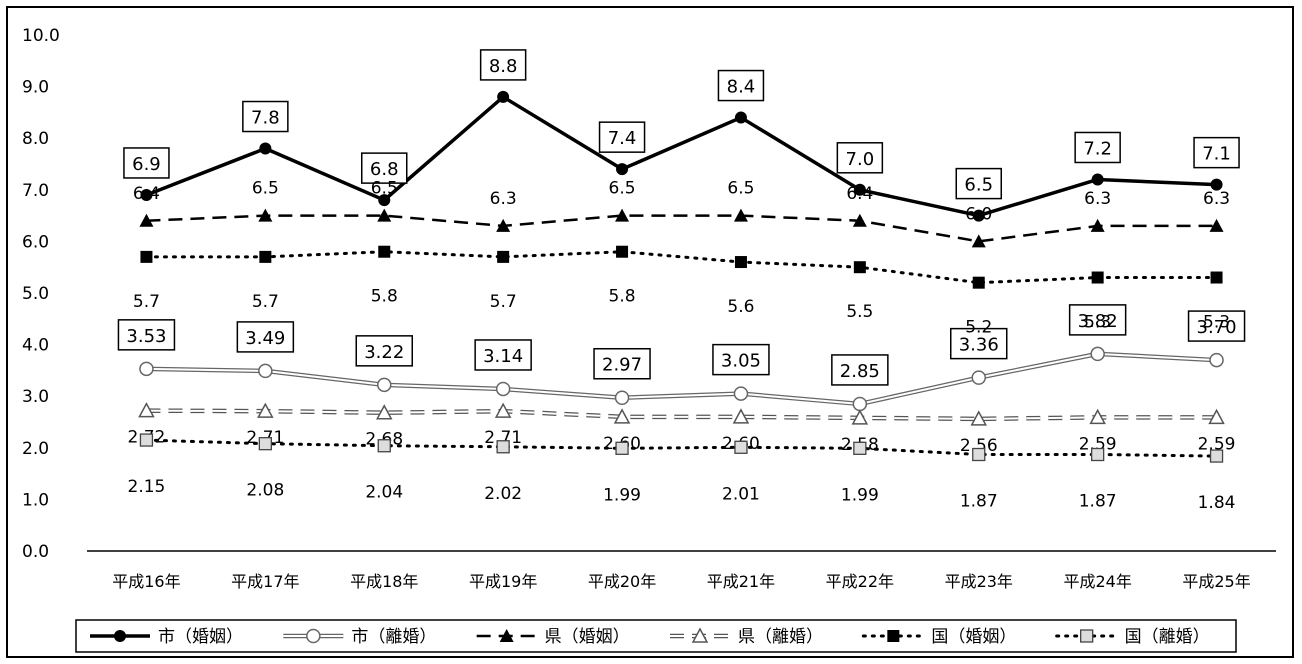 This screenshot has width=1302, height=664. I want to click on y-tick-label: 2.0, so click(35, 449).